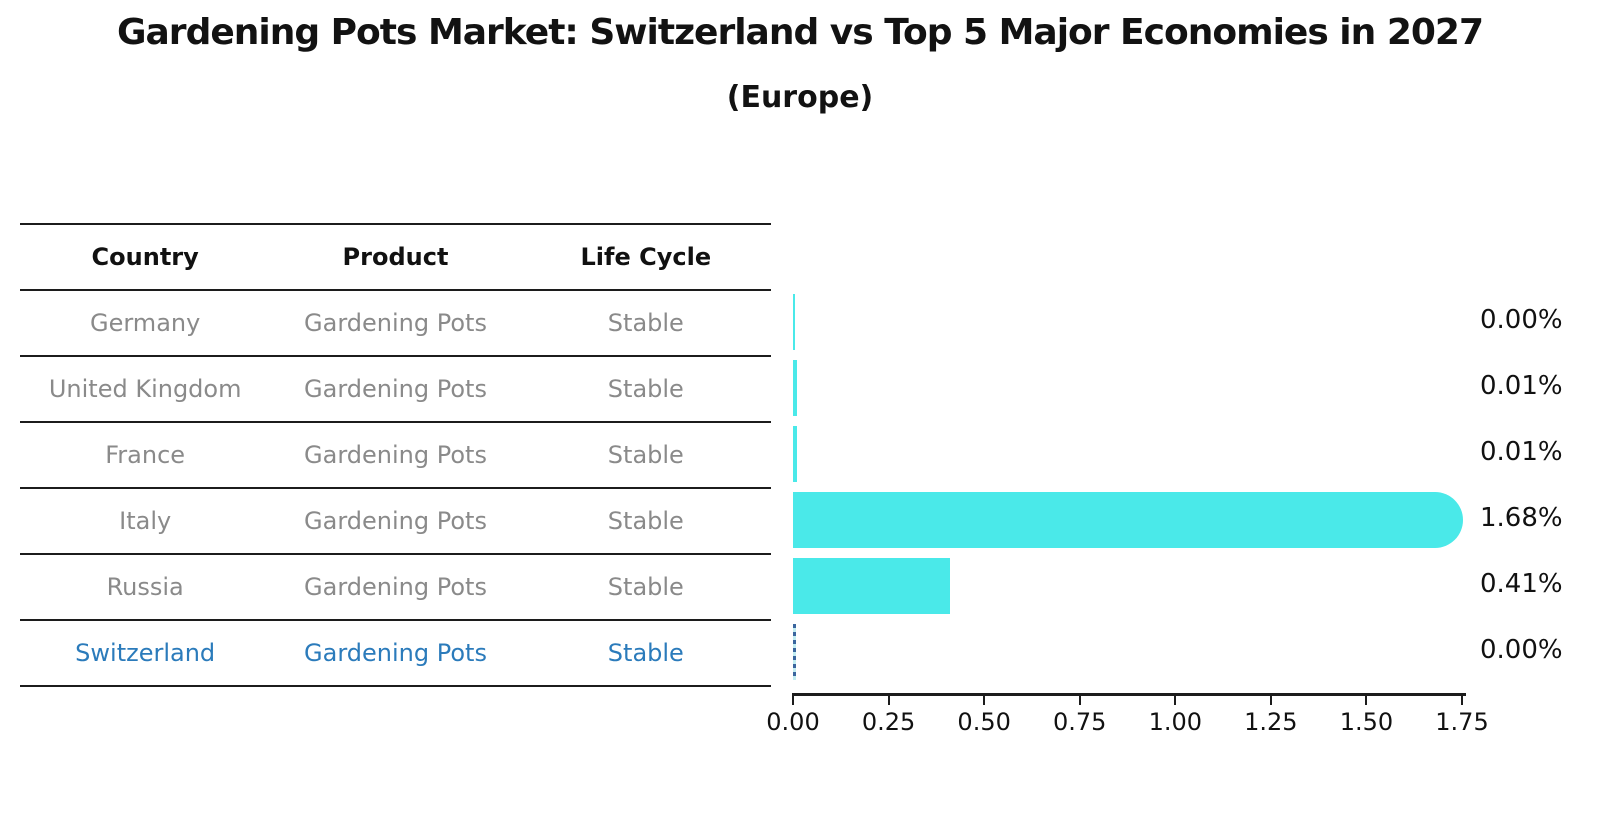 The width and height of the screenshot is (1600, 823). What do you see at coordinates (645, 521) in the screenshot?
I see `italy-life-cycle-cell: Stable` at bounding box center [645, 521].